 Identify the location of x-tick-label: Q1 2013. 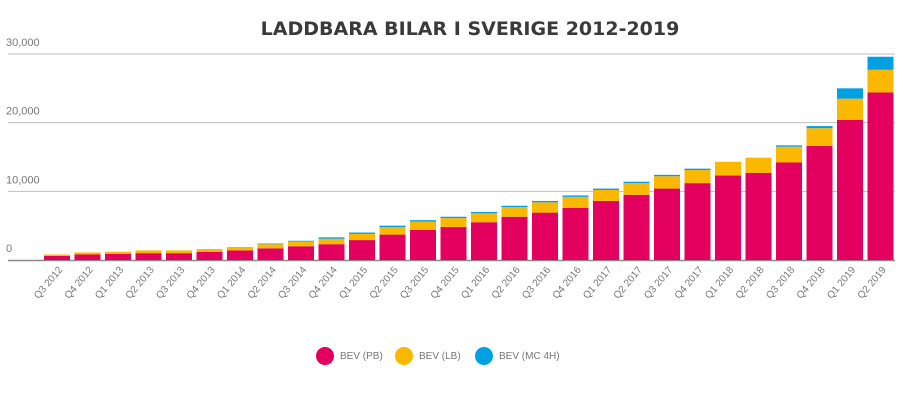
(109, 283).